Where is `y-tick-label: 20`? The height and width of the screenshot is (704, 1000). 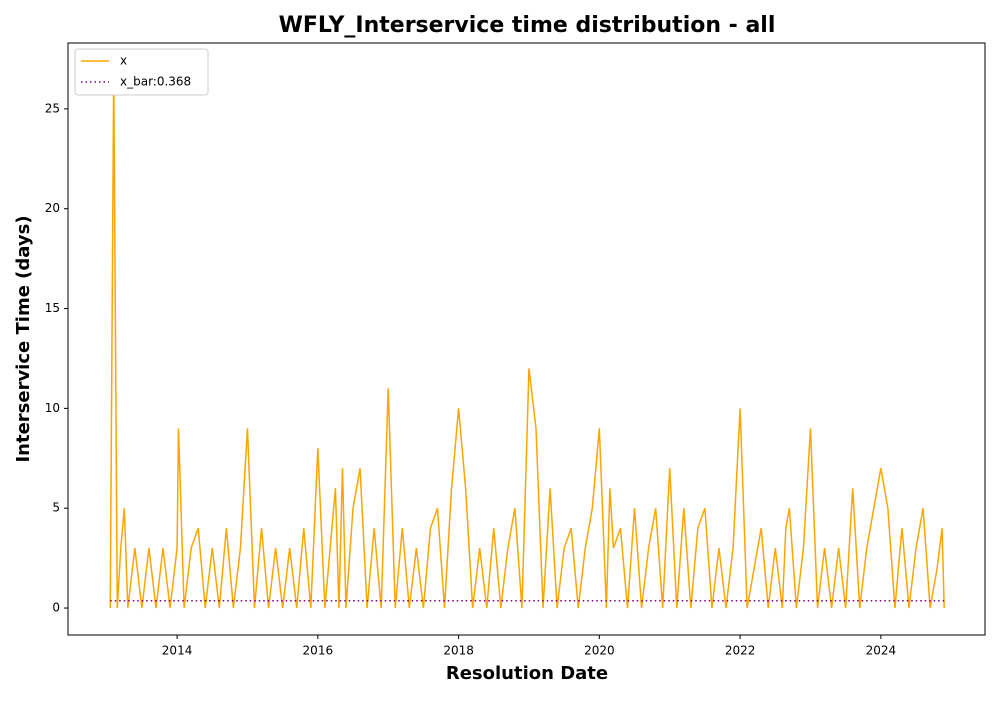
y-tick-label: 20 is located at coordinates (52, 208).